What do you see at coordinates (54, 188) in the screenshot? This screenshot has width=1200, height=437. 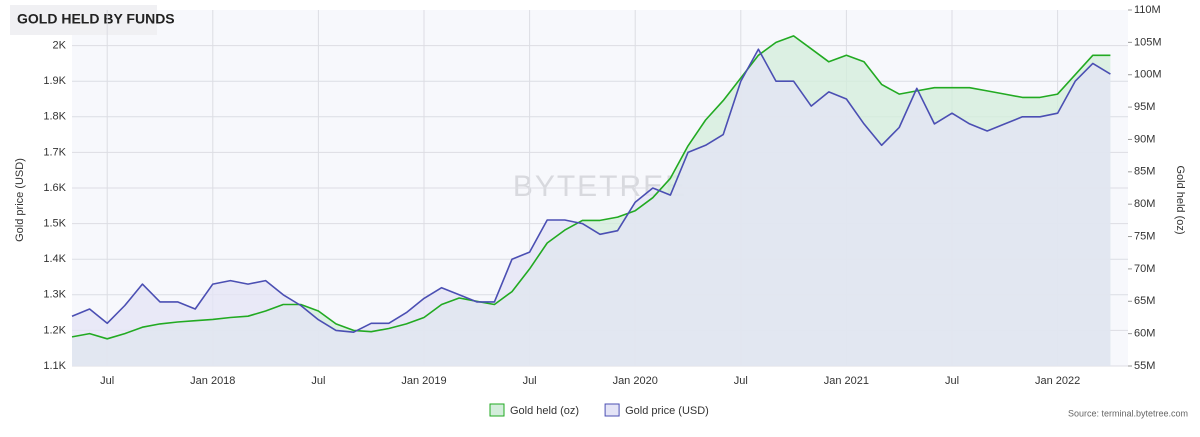 I see `y-tick-label: 1.6K` at bounding box center [54, 188].